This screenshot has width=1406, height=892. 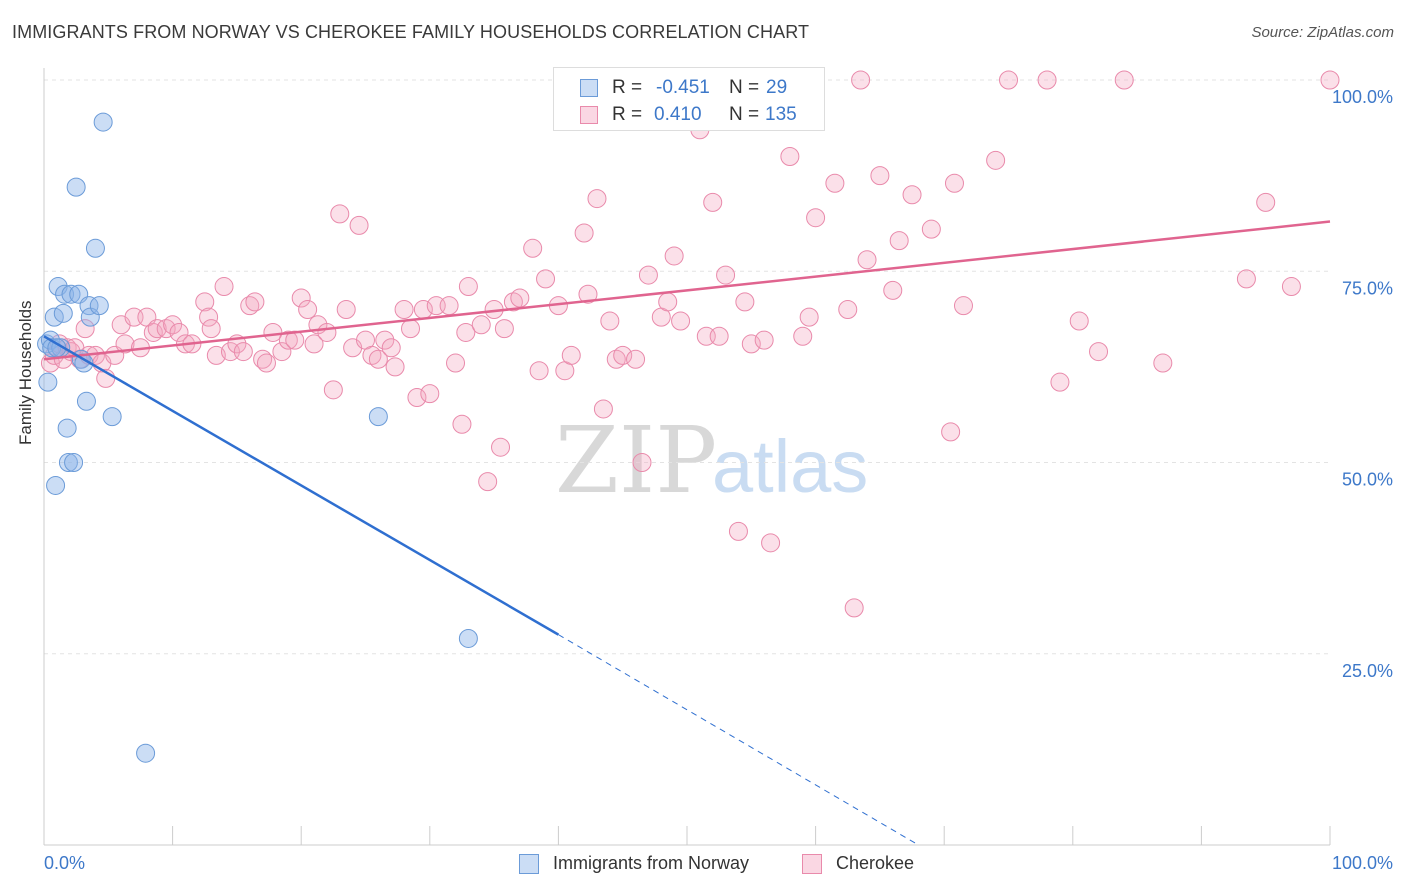 I want to click on stats-row-norway: R = -0.451 N = 29, so click(x=689, y=89).